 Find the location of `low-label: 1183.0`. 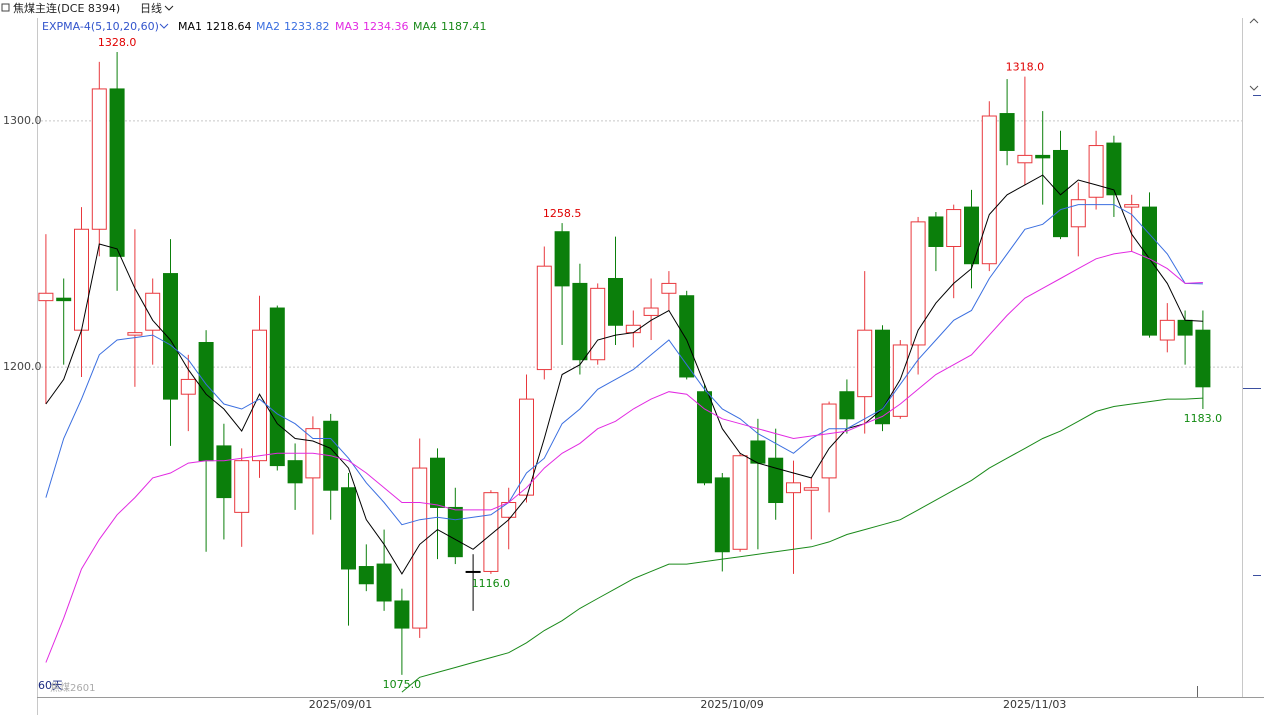

low-label: 1183.0 is located at coordinates (1203, 418).